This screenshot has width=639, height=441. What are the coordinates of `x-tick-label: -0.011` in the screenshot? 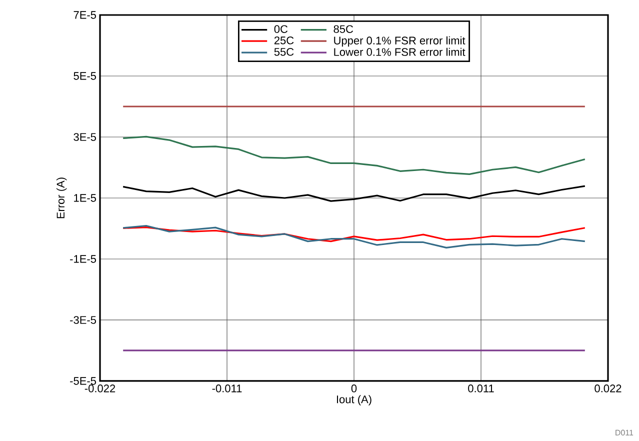 It's located at (227, 388).